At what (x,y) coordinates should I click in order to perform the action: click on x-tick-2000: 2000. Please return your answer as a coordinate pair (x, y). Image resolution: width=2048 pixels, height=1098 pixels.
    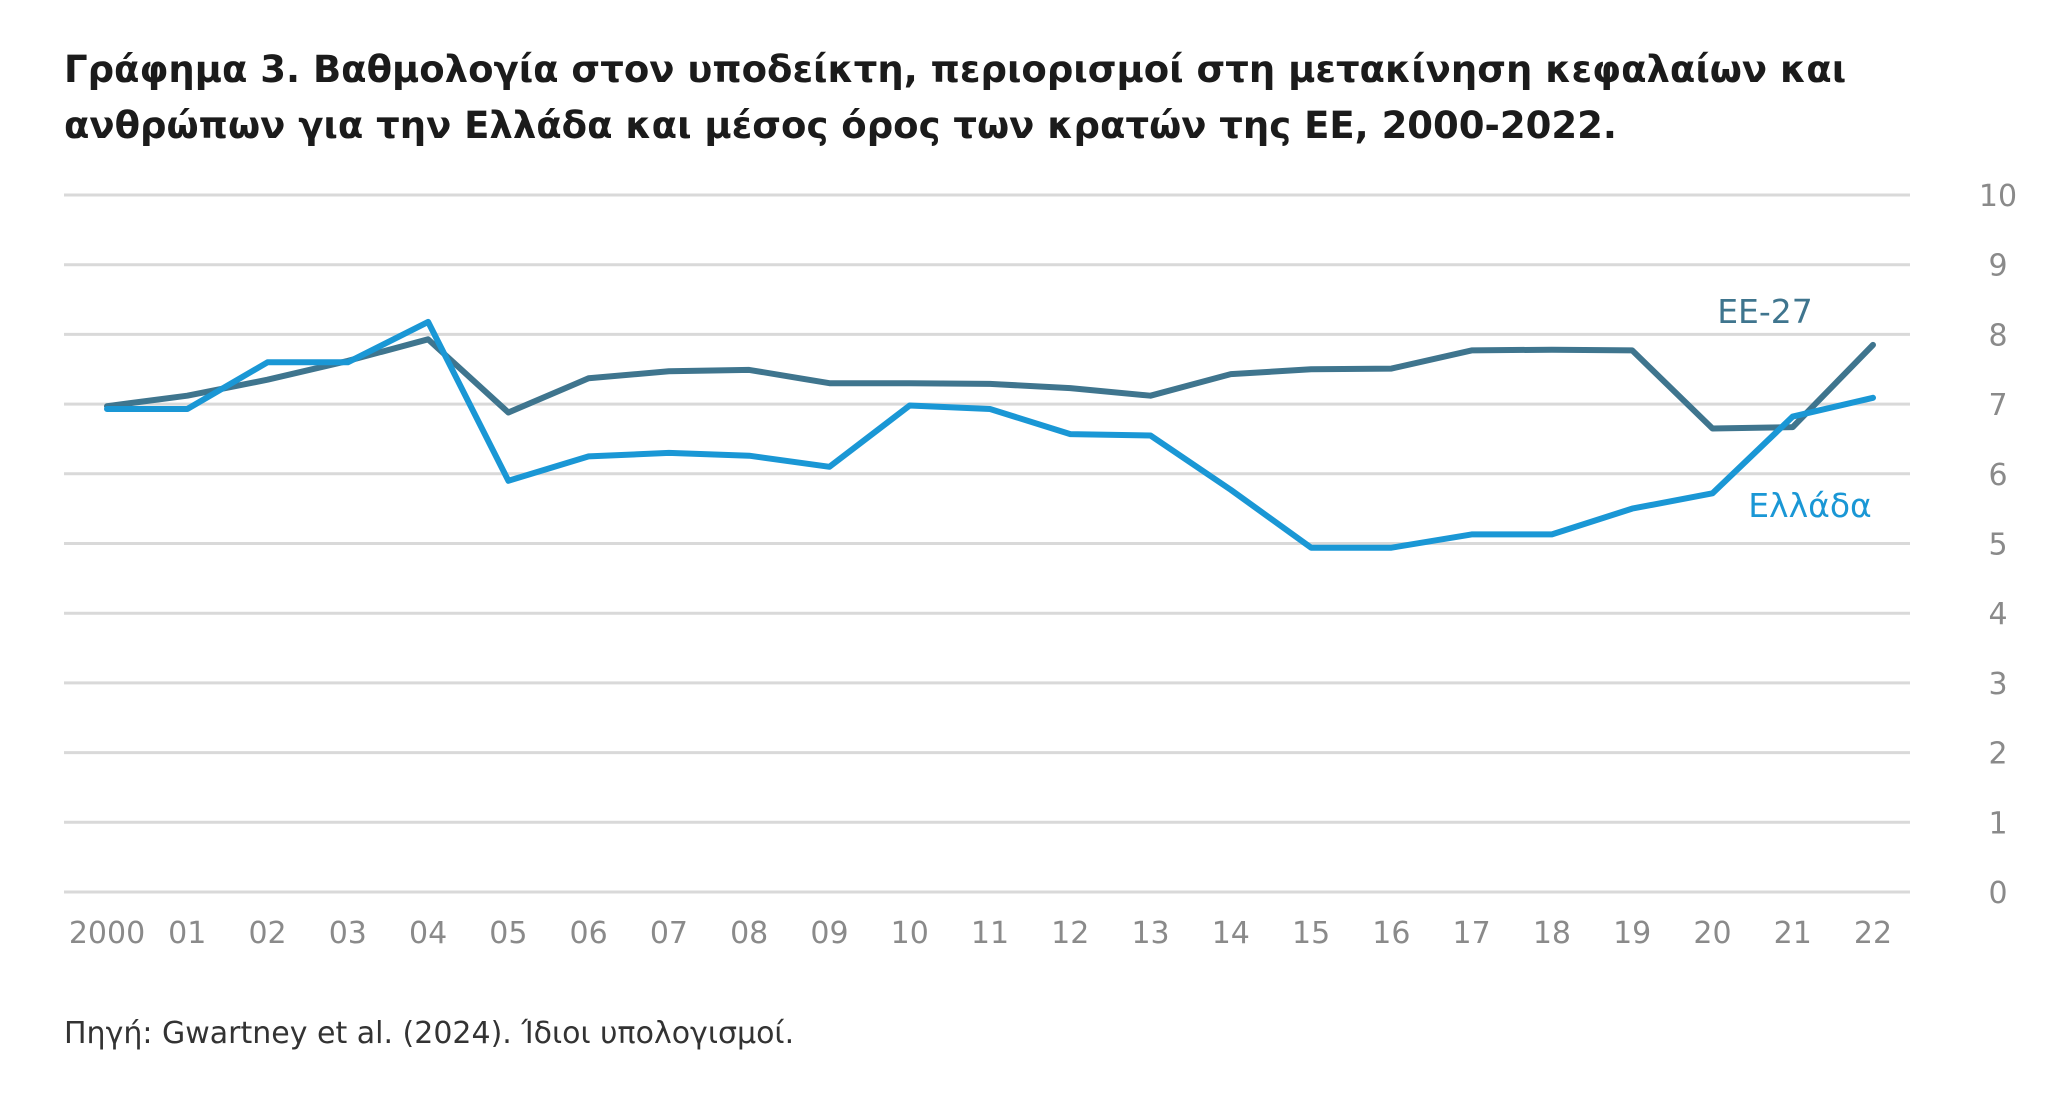
    Looking at the image, I should click on (107, 933).